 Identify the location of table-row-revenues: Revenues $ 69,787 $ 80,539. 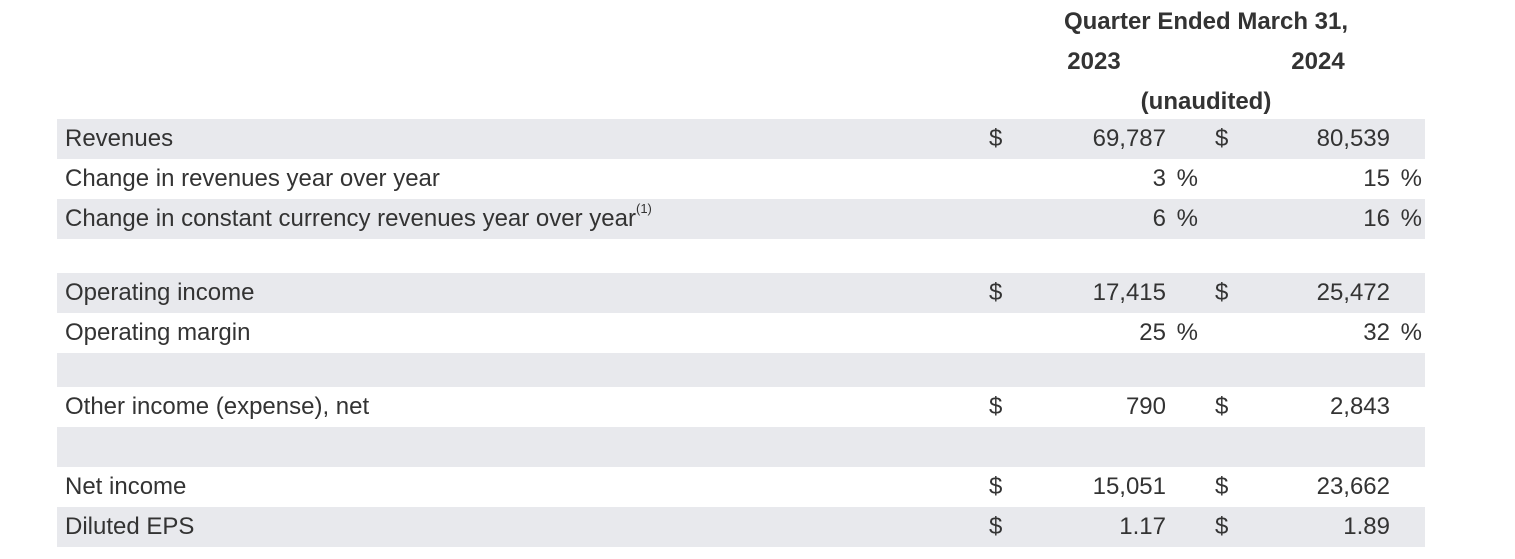
(741, 139).